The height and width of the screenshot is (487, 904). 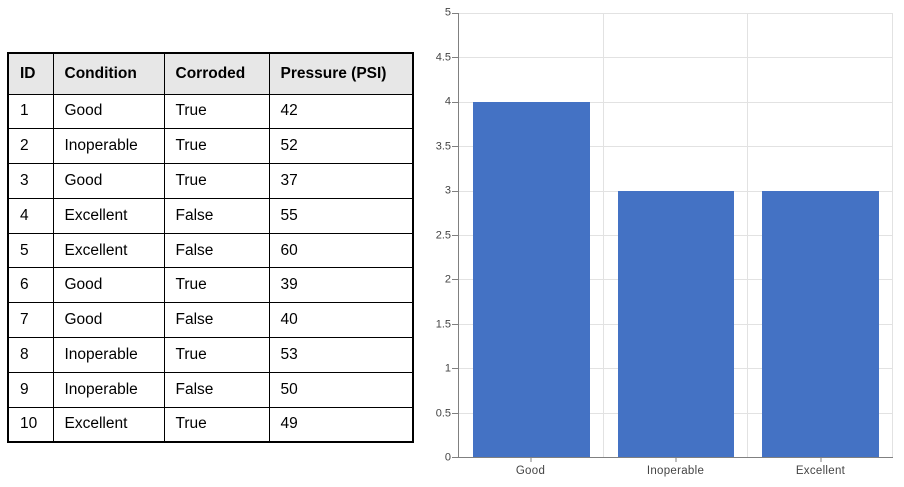 I want to click on y-axis-tick-label: 3, so click(x=447, y=190).